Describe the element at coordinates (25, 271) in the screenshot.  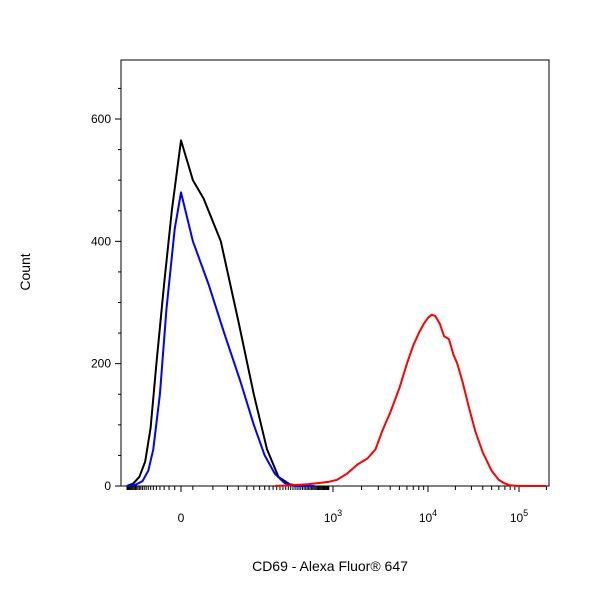
I see `y-axis-title: Count` at that location.